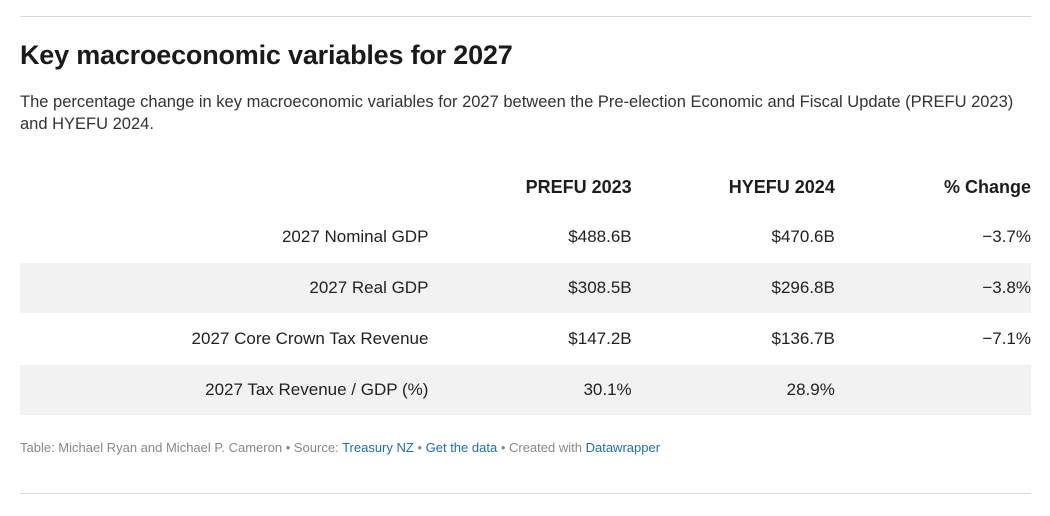 Image resolution: width=1050 pixels, height=516 pixels. I want to click on cell-change, so click(932, 390).